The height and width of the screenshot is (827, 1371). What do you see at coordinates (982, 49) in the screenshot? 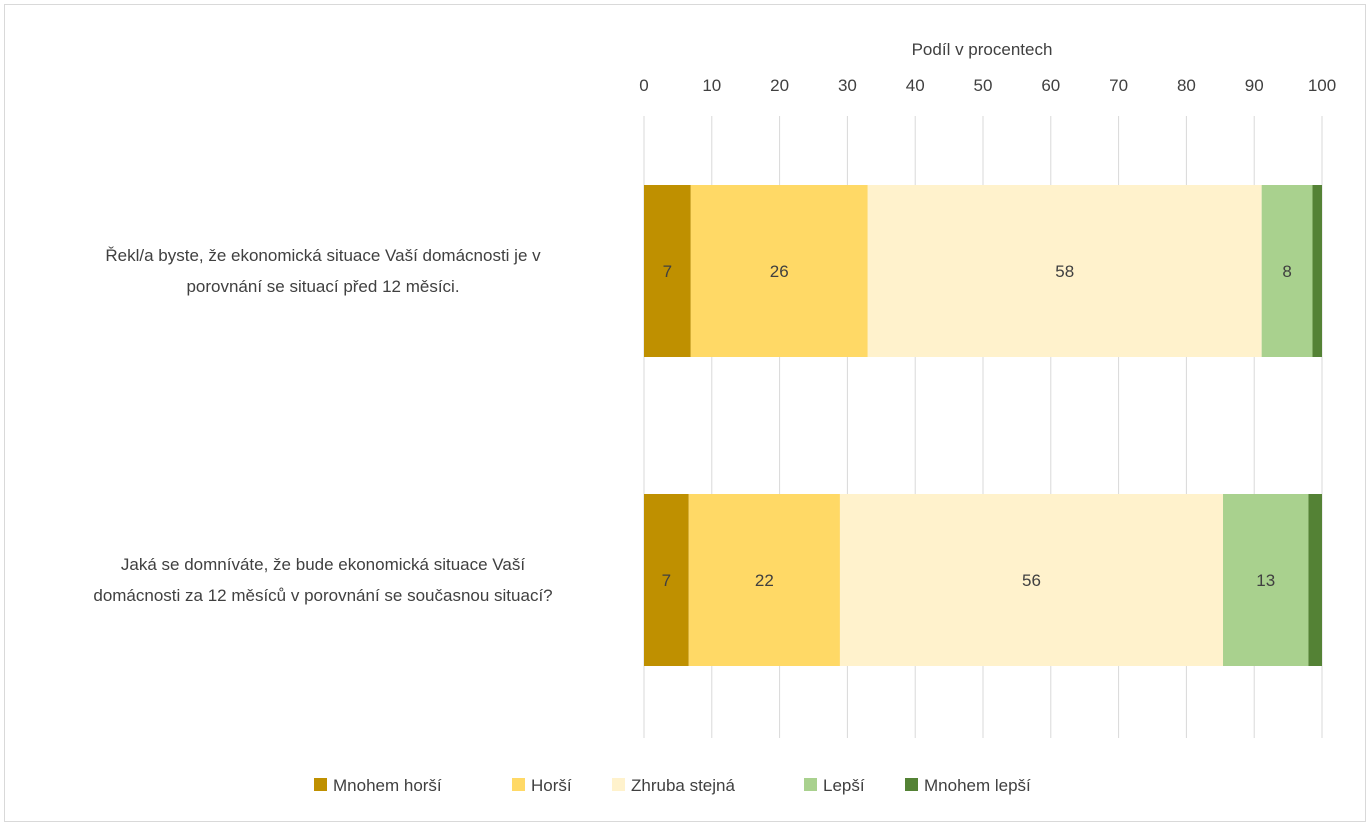
I see `x-axis-title: Podíl v procentech` at bounding box center [982, 49].